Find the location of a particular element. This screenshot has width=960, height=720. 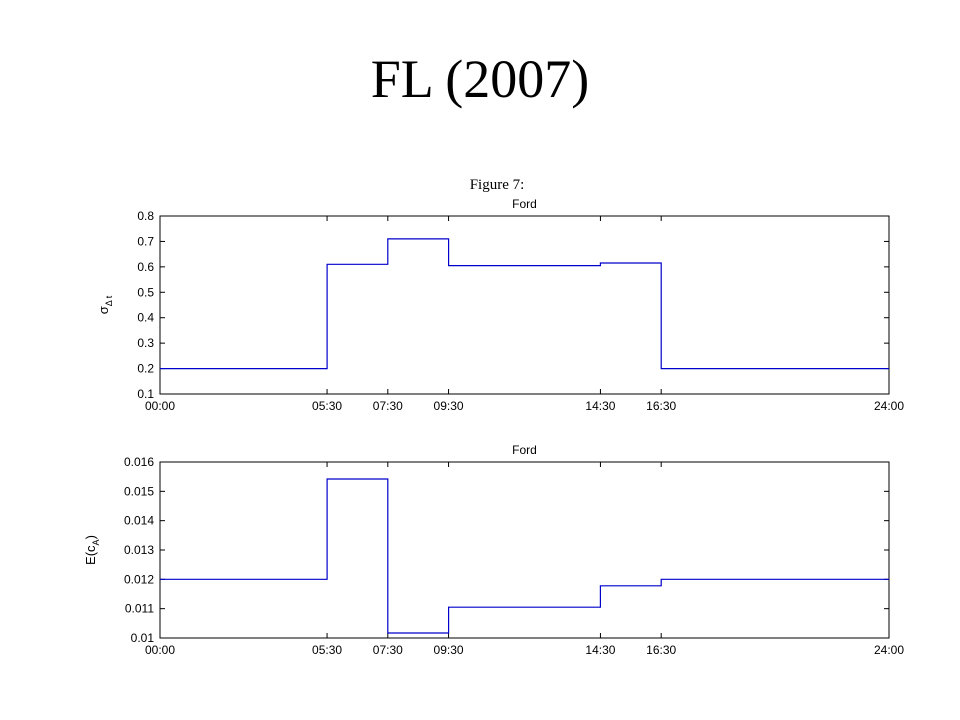

y-tick-label: 0.8 is located at coordinates (145, 216).